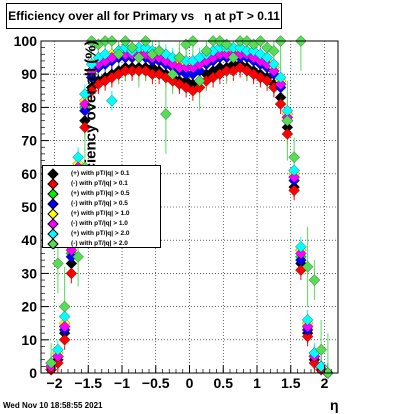 This screenshot has height=414, width=400. I want to click on x-tick-label: 1.5, so click(291, 383).